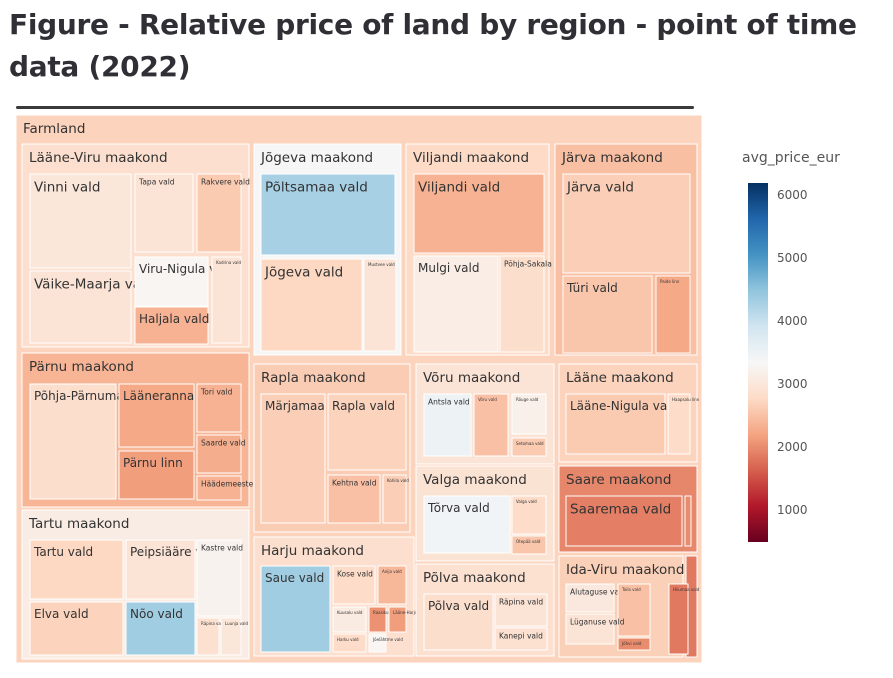 This screenshot has width=893, height=678. What do you see at coordinates (410, 612) in the screenshot?
I see `municipality-label: Lääne-Harju vald` at bounding box center [410, 612].